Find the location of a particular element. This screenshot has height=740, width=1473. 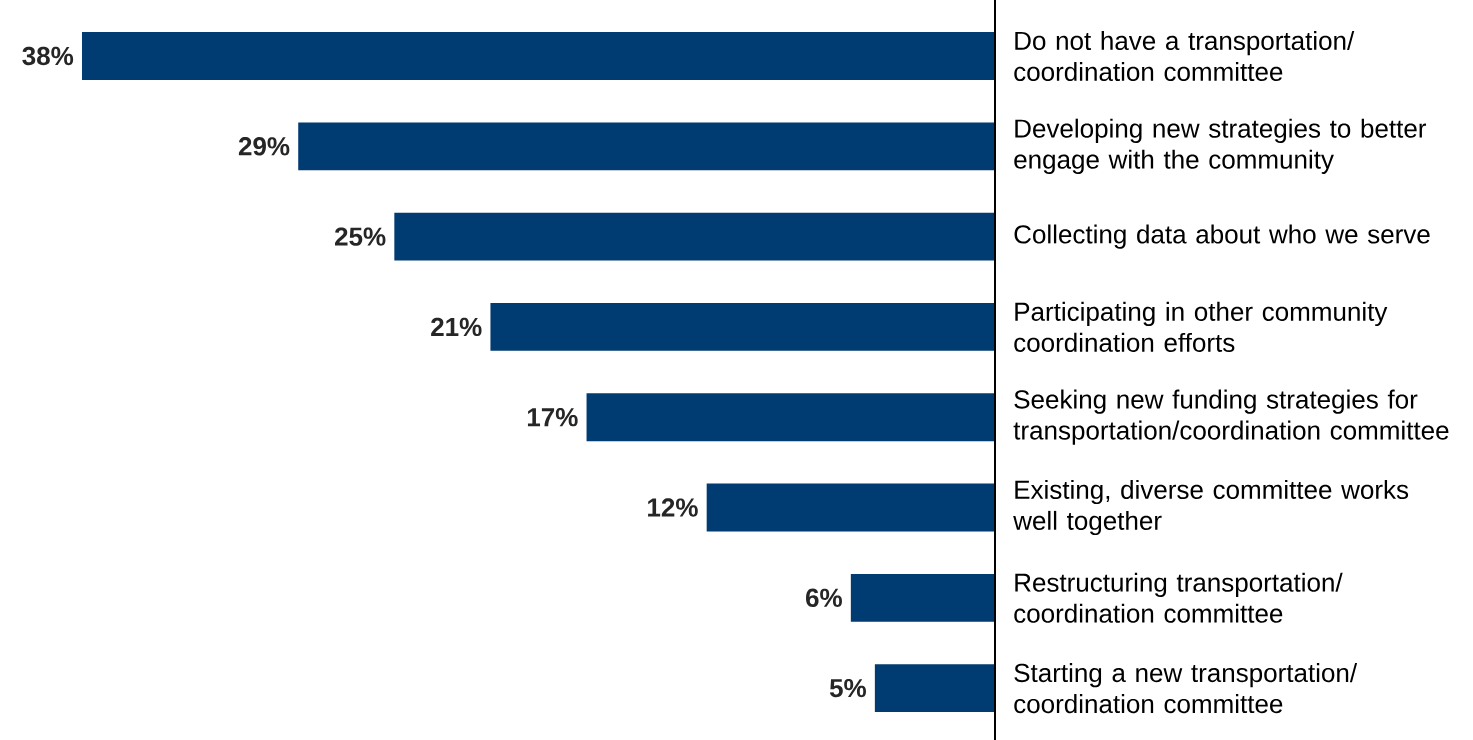

y-tick-label: Collecting data about who we serve is located at coordinates (1222, 236).